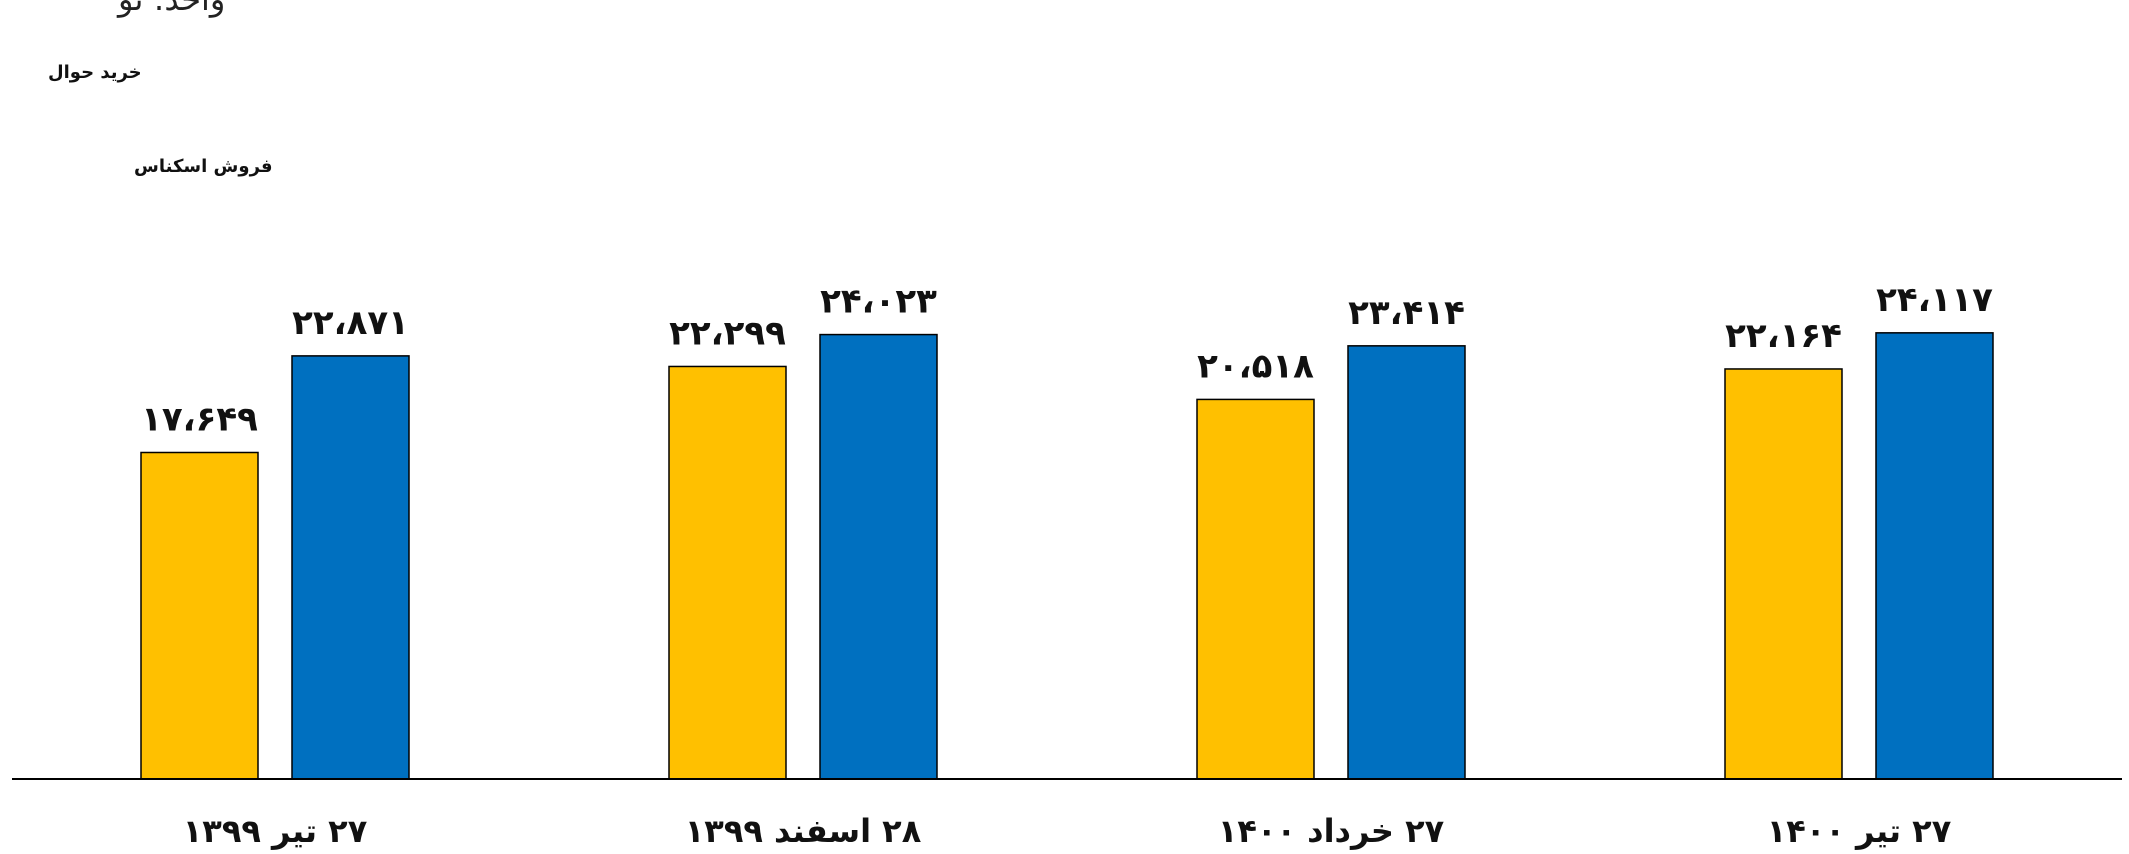  What do you see at coordinates (199, 419) in the screenshot?
I see `value-label-buy-1: ۱۷،۶۴۹` at bounding box center [199, 419].